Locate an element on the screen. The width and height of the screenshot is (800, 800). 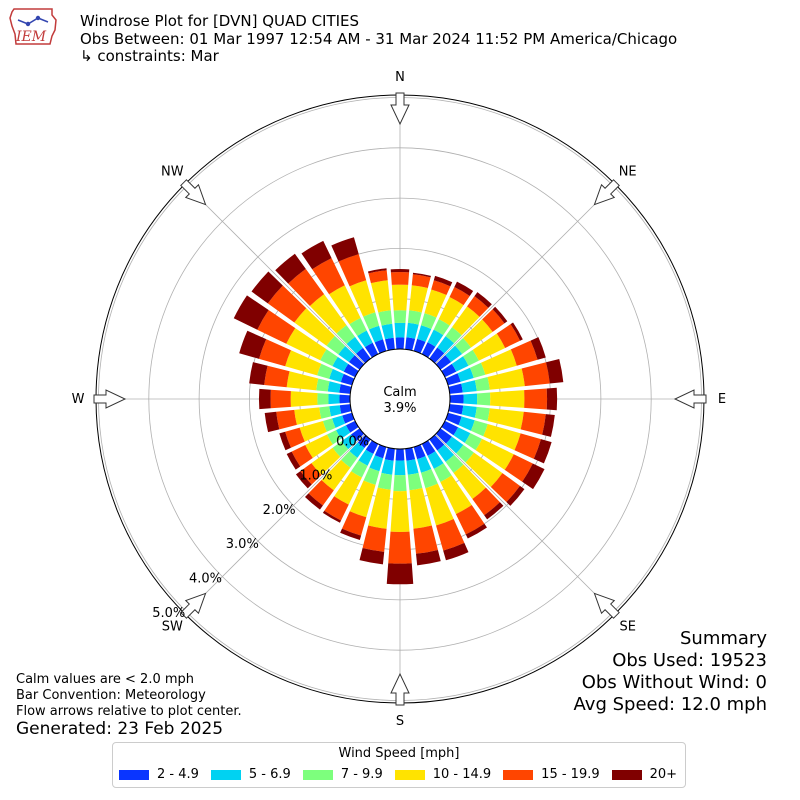
radial-tick-label-5: 5.0% is located at coordinates (168, 613).